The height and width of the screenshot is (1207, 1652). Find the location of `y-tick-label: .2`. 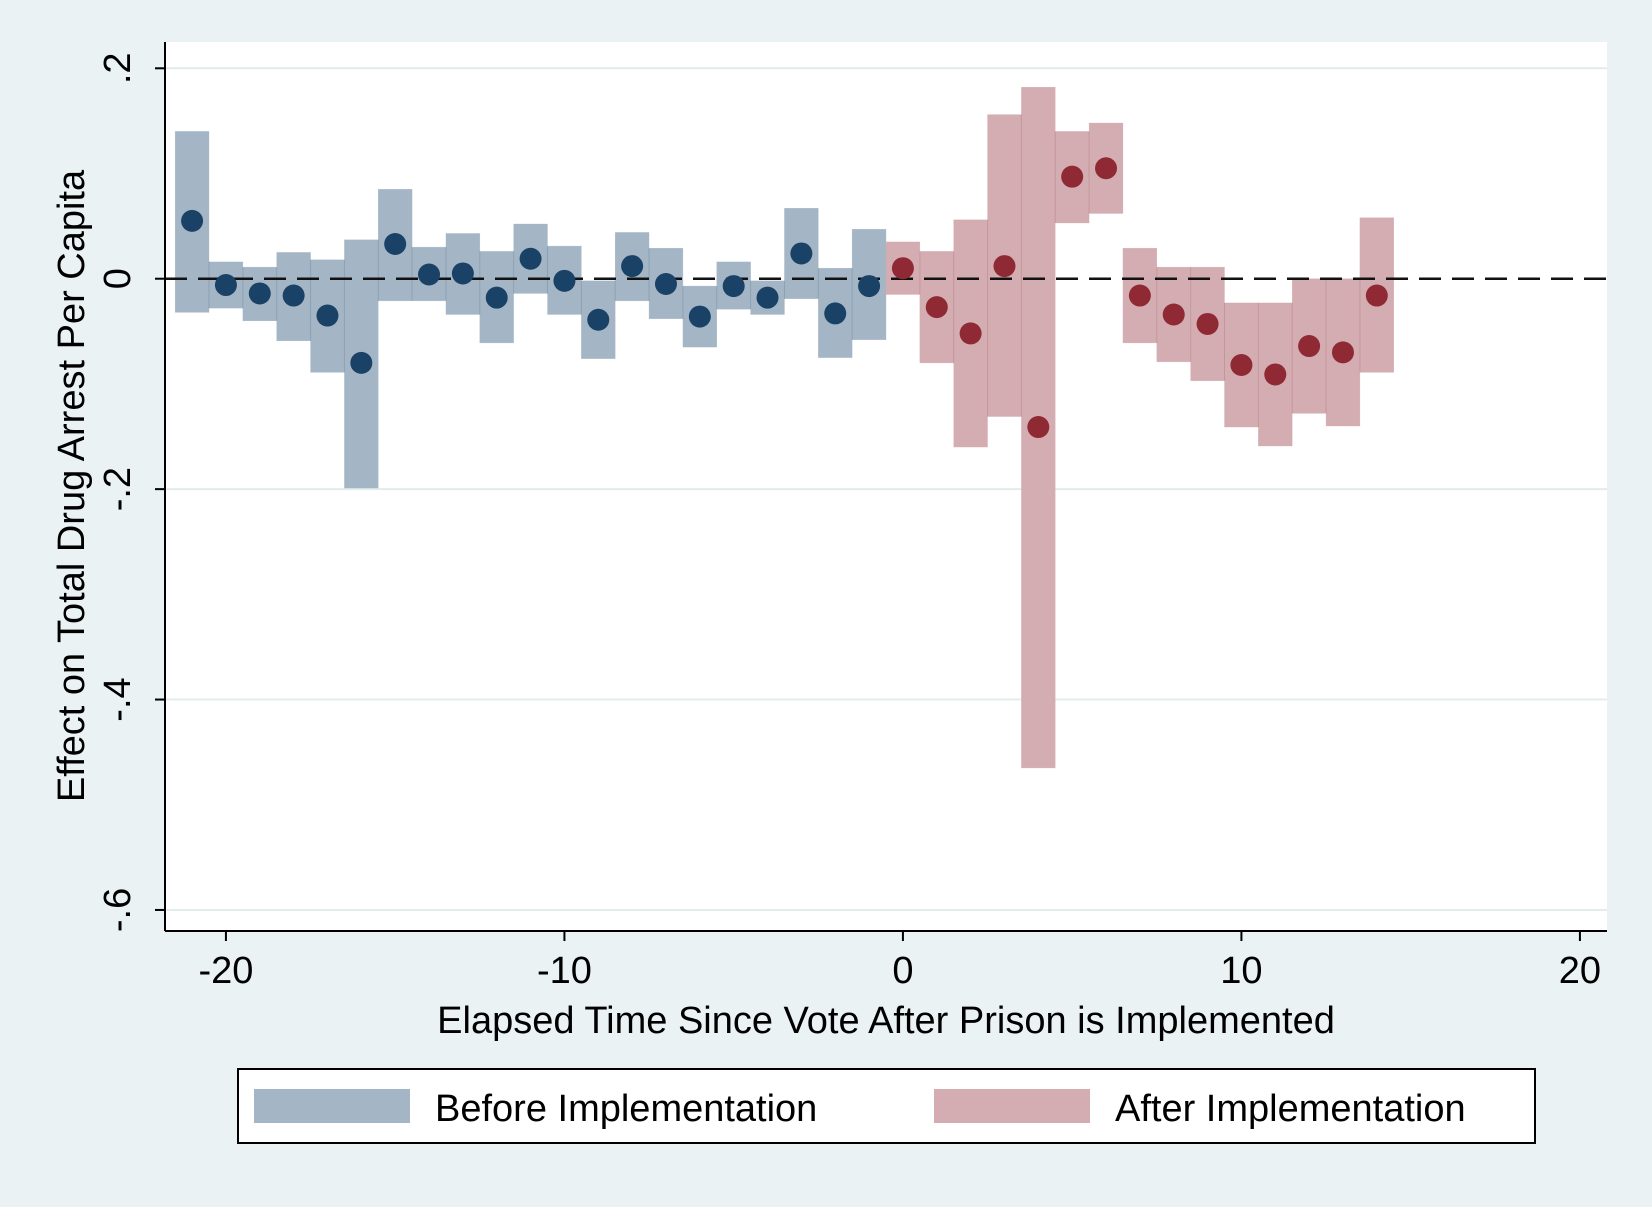

y-tick-label: .2 is located at coordinates (118, 68).